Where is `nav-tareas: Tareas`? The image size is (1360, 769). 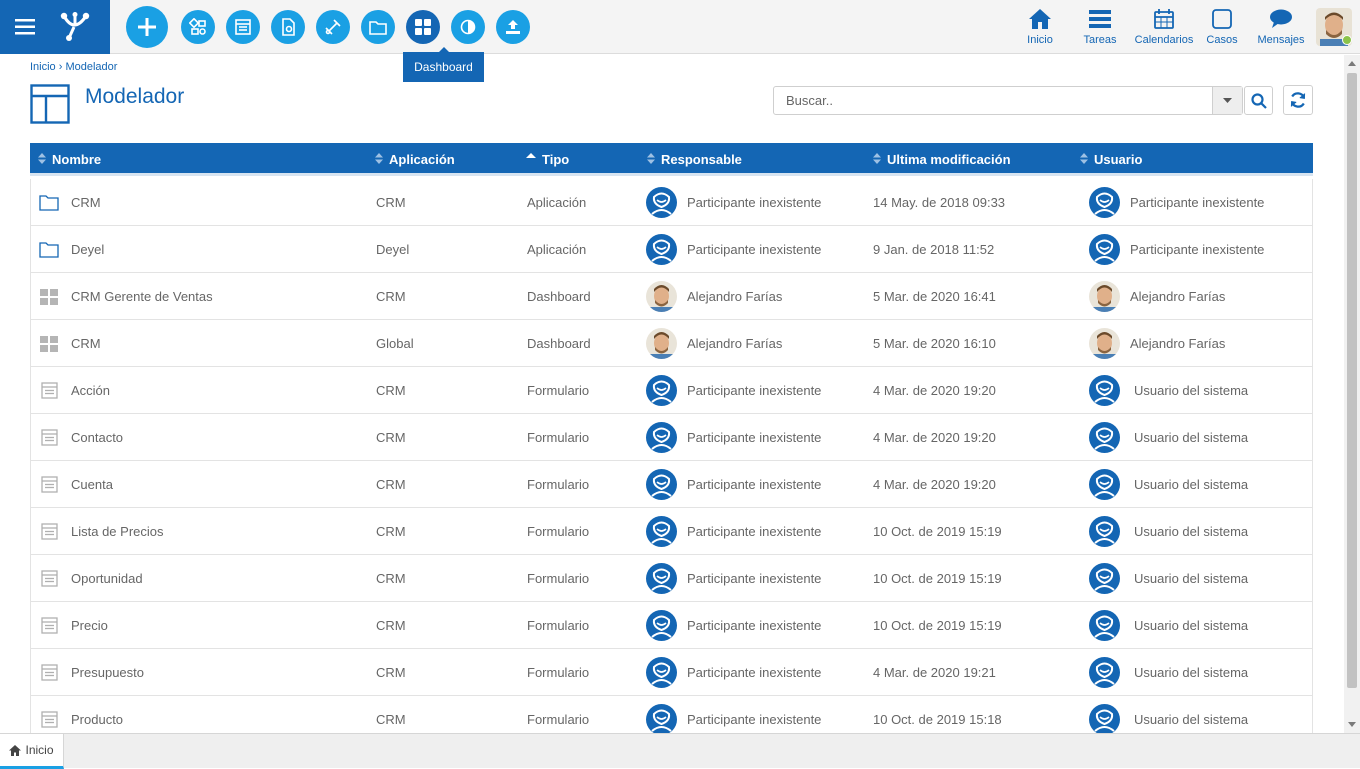
nav-tareas: Tareas is located at coordinates (1100, 27).